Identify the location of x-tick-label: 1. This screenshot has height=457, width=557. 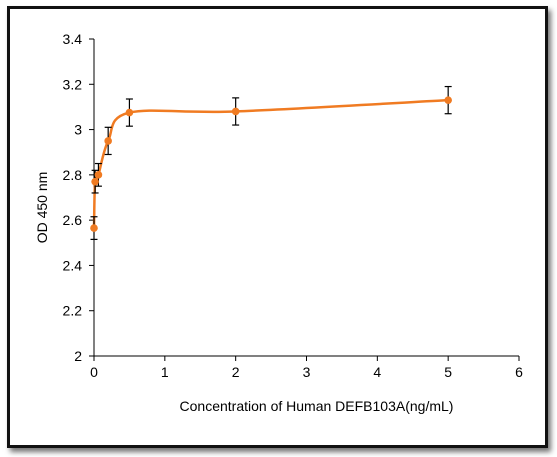
(165, 372).